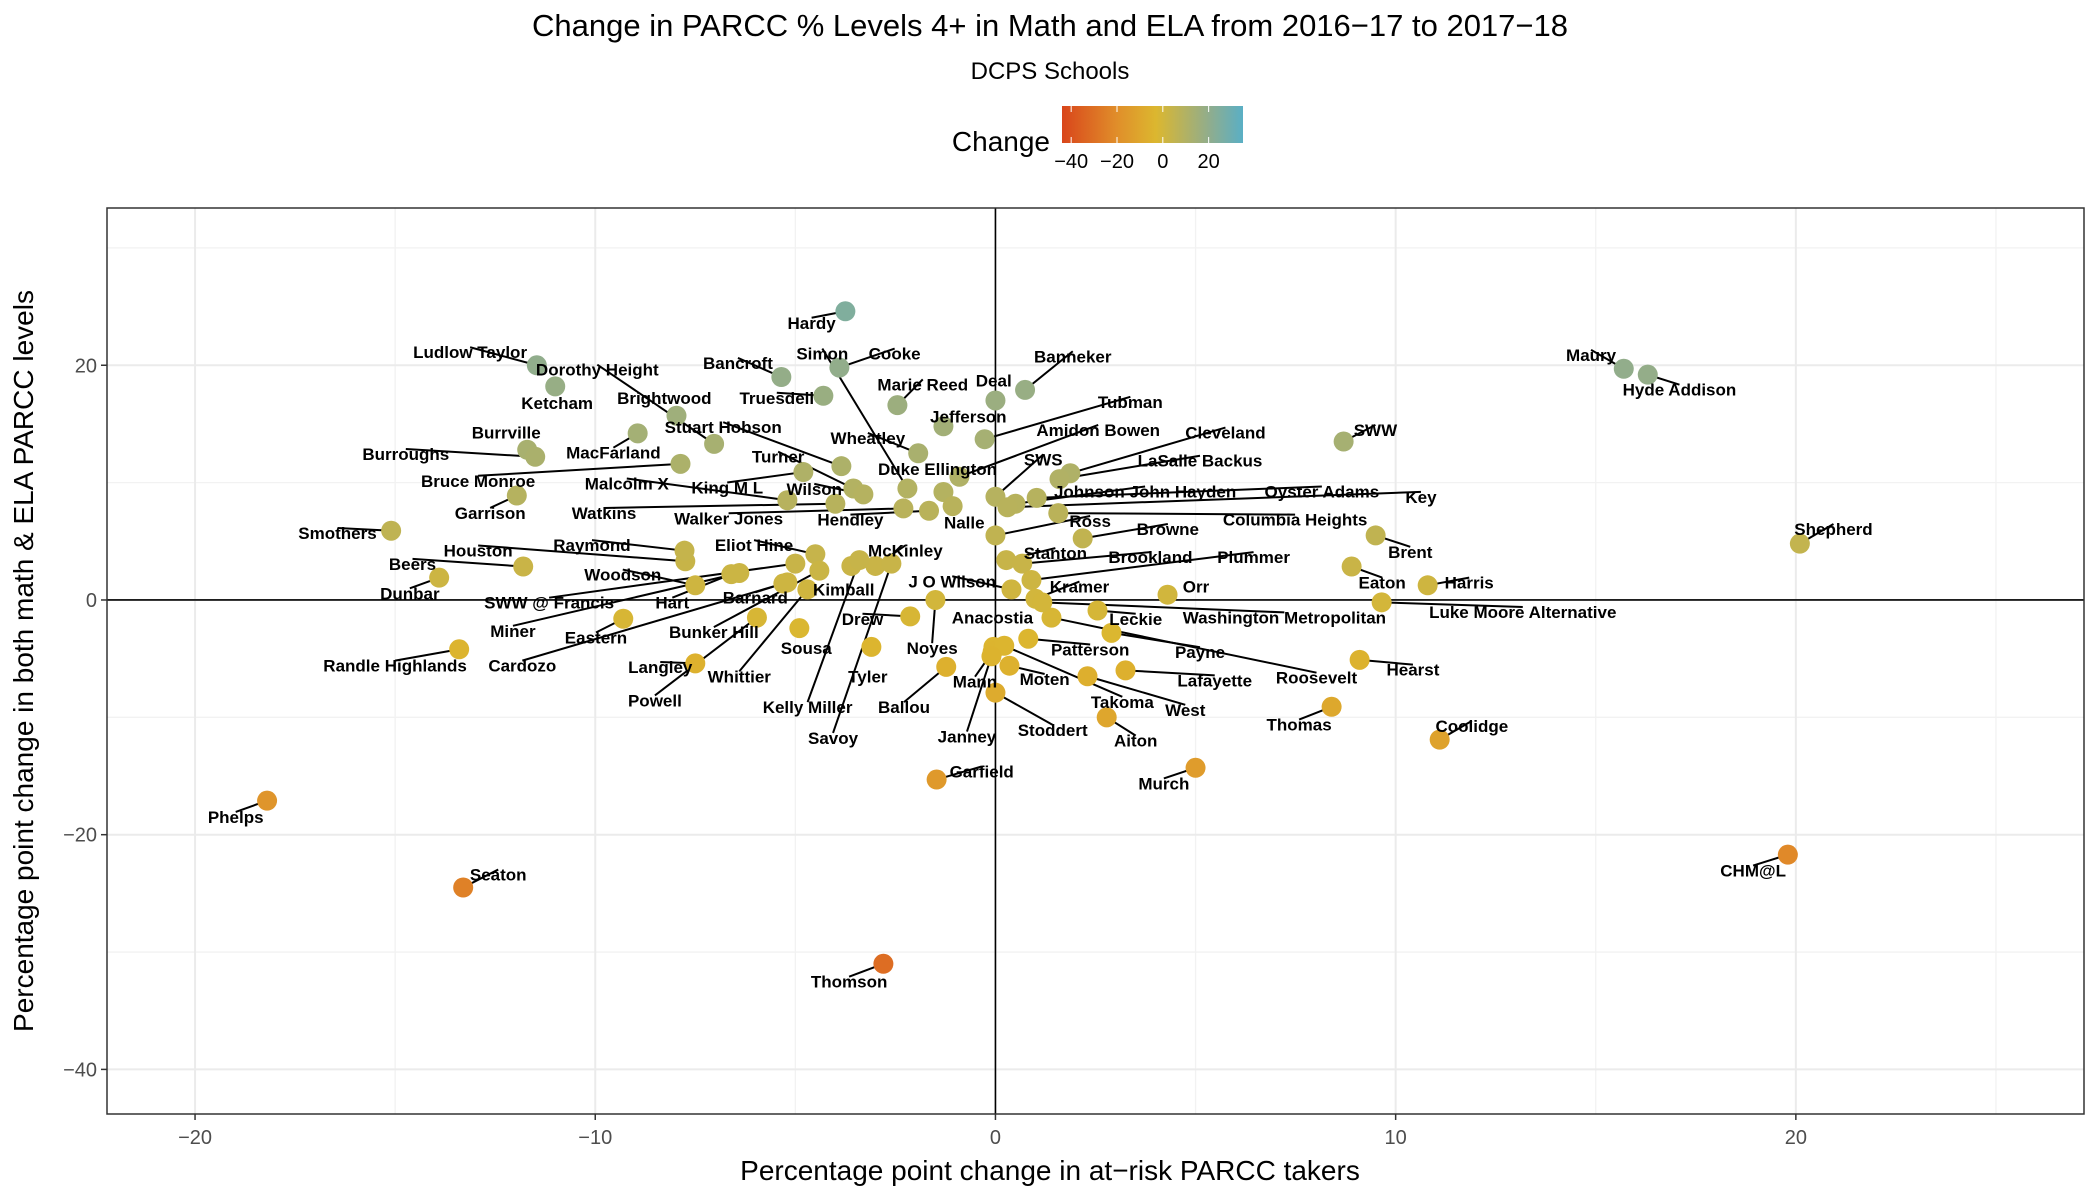 Image resolution: width=2100 pixels, height=1200 pixels. I want to click on point-label: Beers, so click(412, 564).